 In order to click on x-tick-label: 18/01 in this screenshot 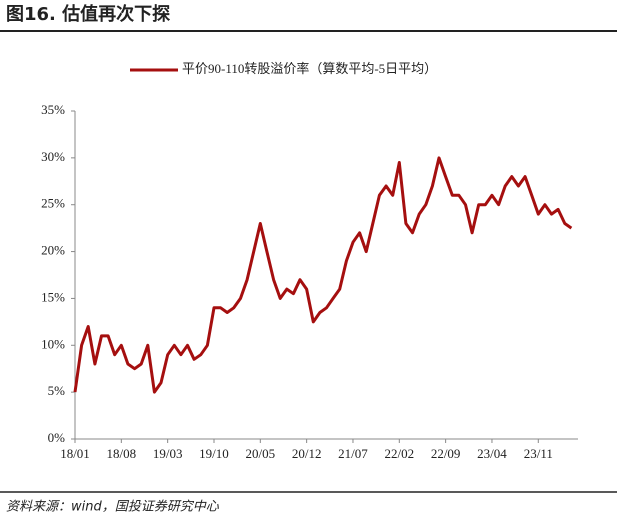, I will do `click(75, 453)`.